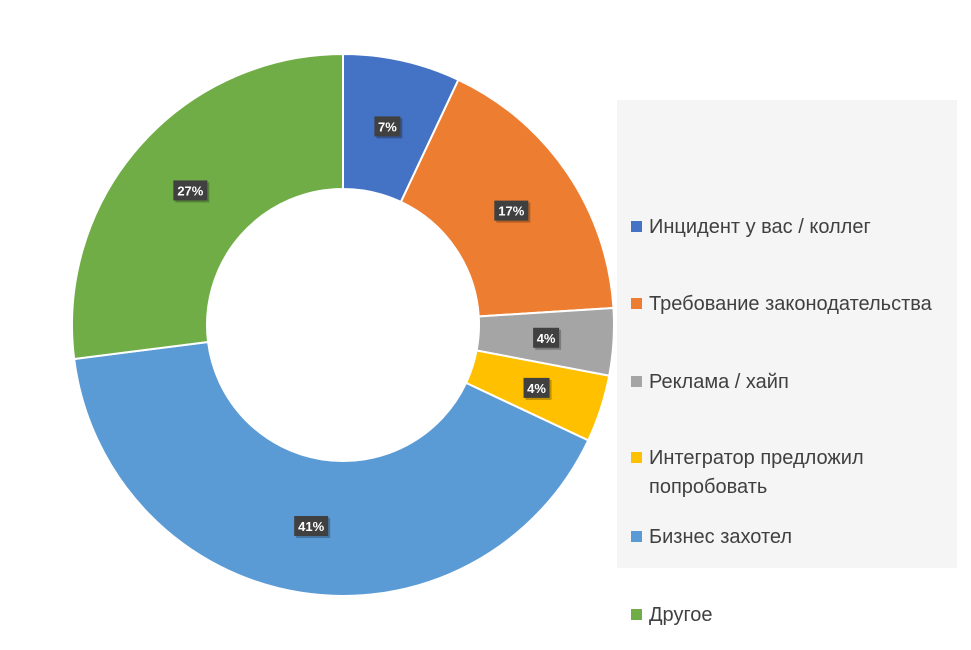 This screenshot has height=650, width=971. Describe the element at coordinates (792, 382) in the screenshot. I see `legend-item-advertising: Реклама / хайп` at that location.